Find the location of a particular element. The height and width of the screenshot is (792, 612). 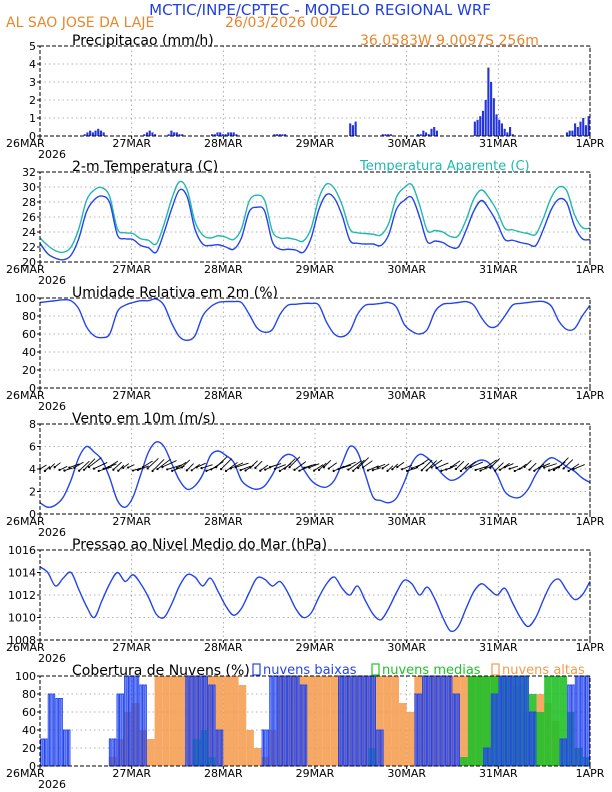

x-tick-label: 28MAR is located at coordinates (223, 647).